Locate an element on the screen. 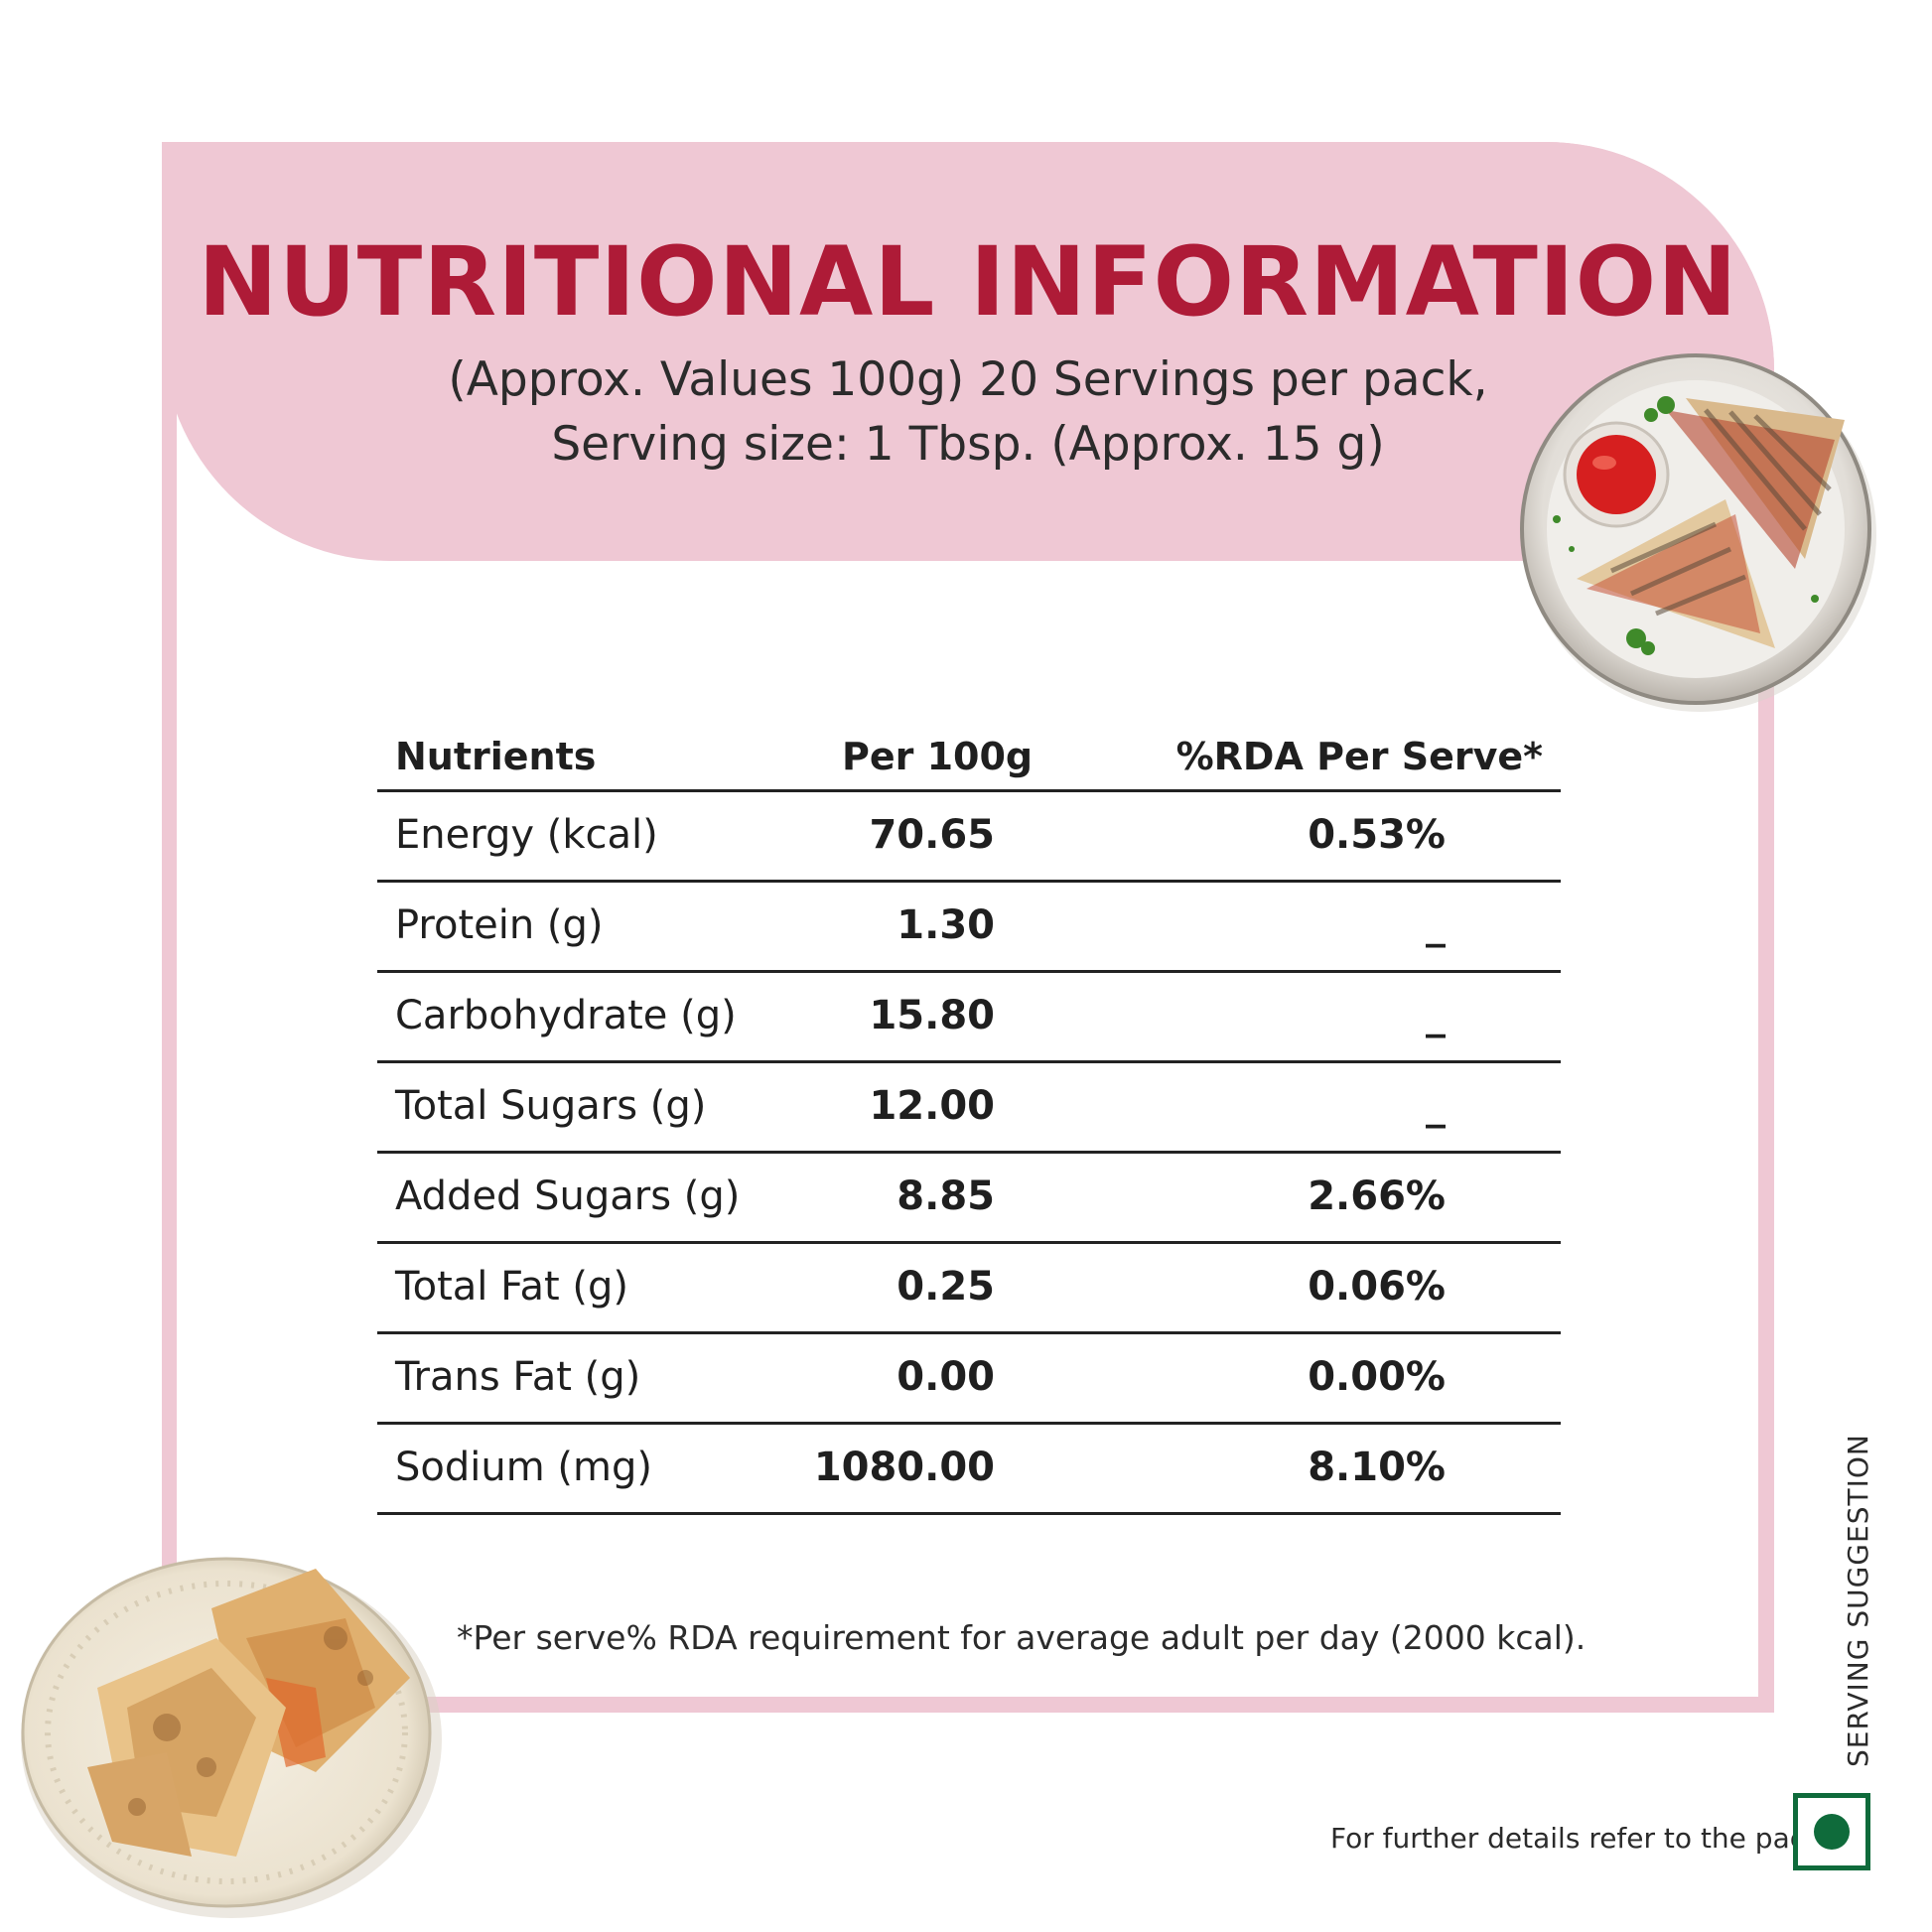 The width and height of the screenshot is (1932, 1932). header-per-100g: Per 100g is located at coordinates (938, 756).